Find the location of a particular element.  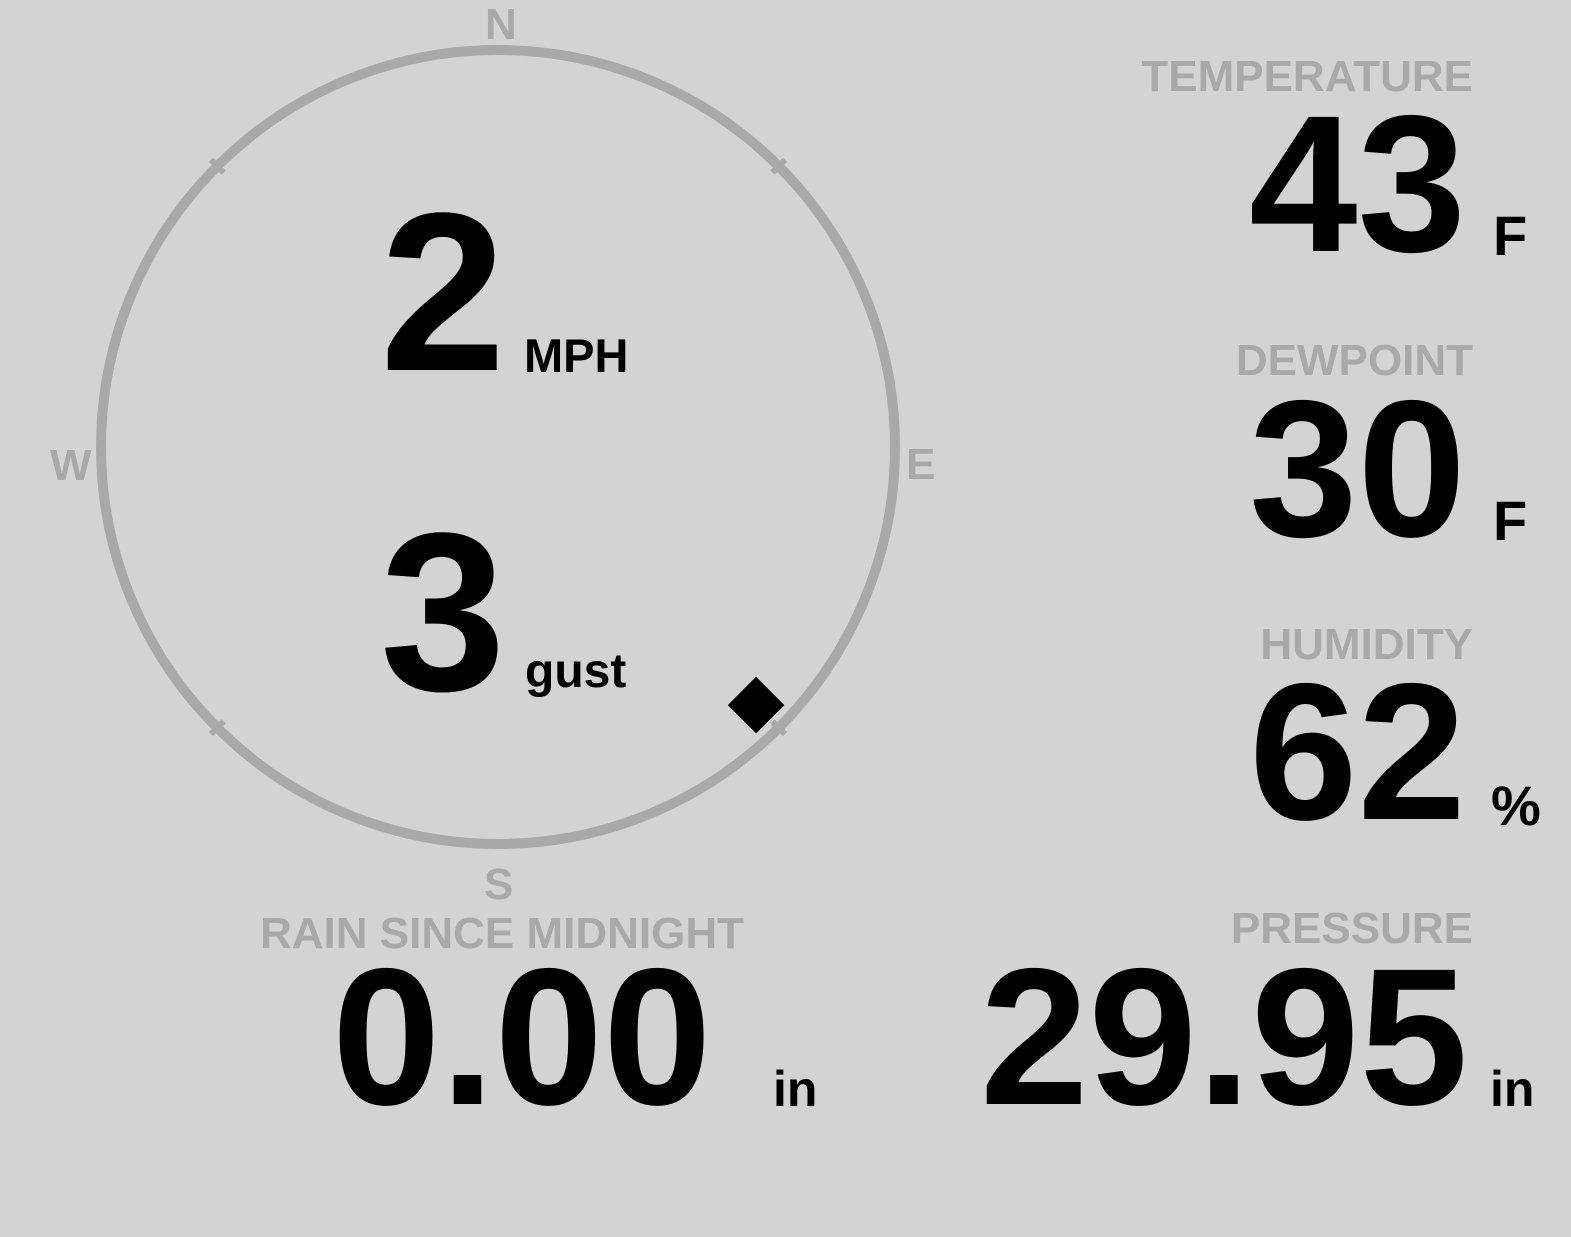

rain-value: 0.00 is located at coordinates (522, 1037).